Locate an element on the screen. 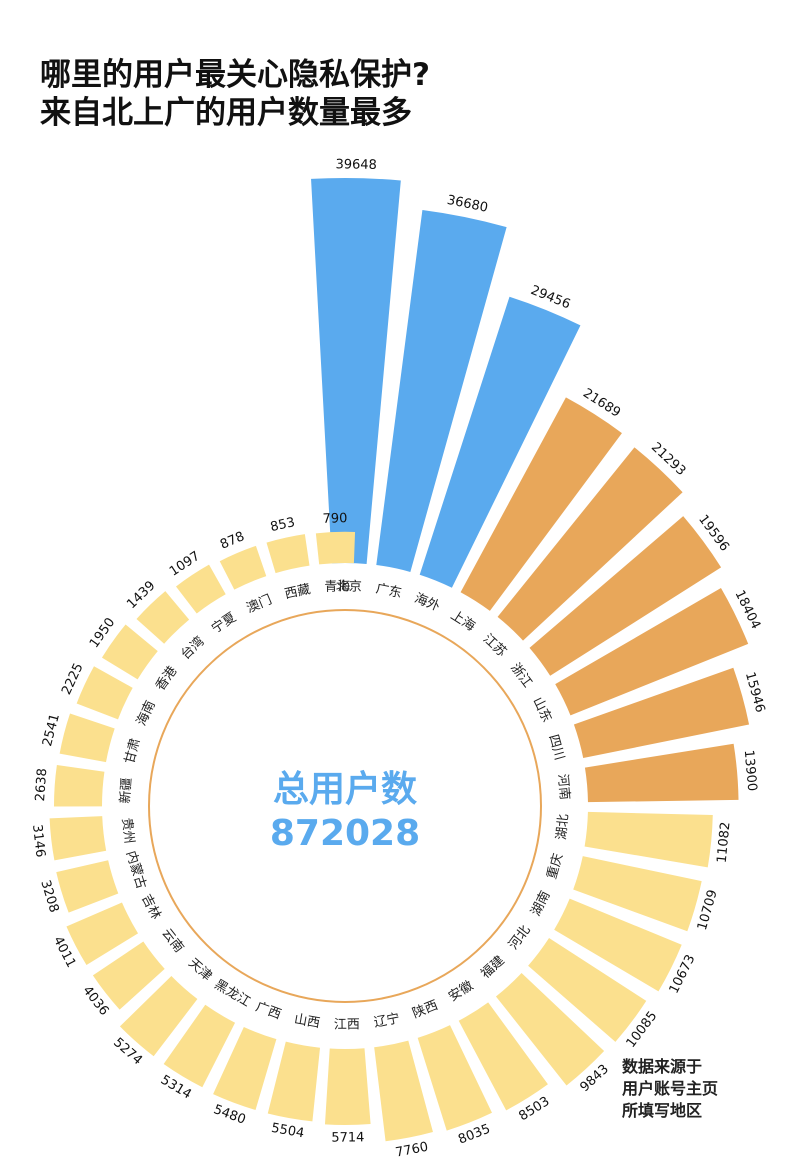  bar-北京 is located at coordinates (356, 371).